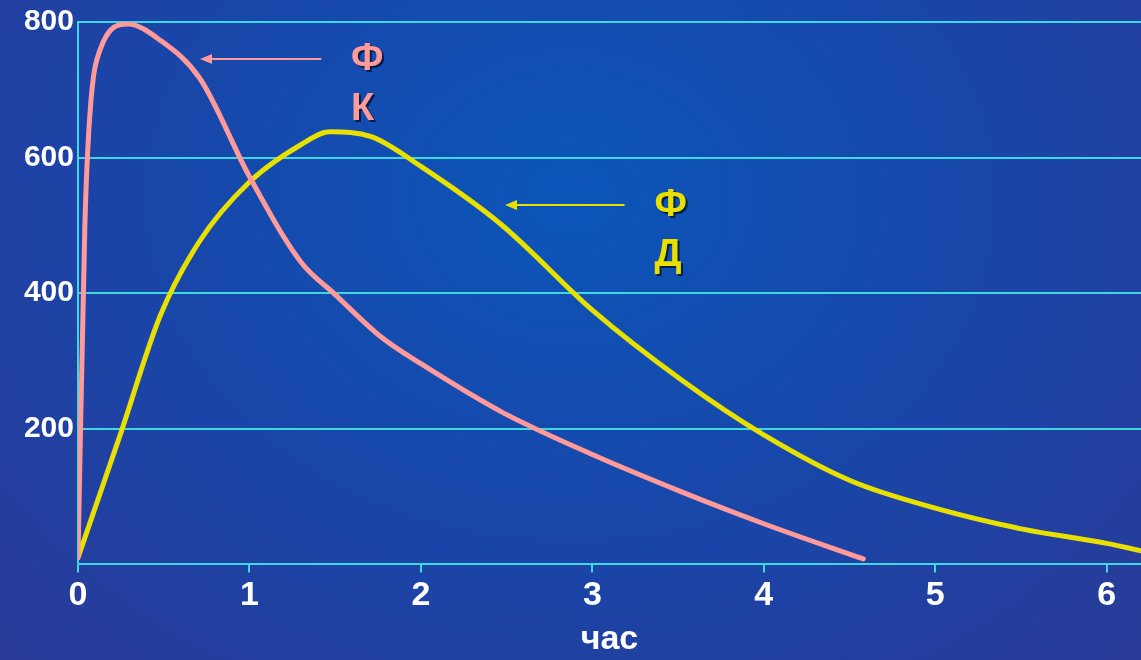 This screenshot has height=660, width=1141. What do you see at coordinates (670, 227) in the screenshot?
I see `legend-label: ФД` at bounding box center [670, 227].